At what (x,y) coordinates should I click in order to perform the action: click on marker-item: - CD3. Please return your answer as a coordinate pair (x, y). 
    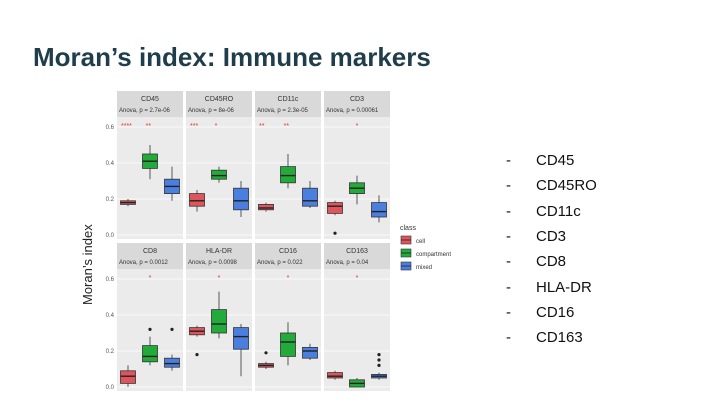
    Looking at the image, I should click on (548, 236).